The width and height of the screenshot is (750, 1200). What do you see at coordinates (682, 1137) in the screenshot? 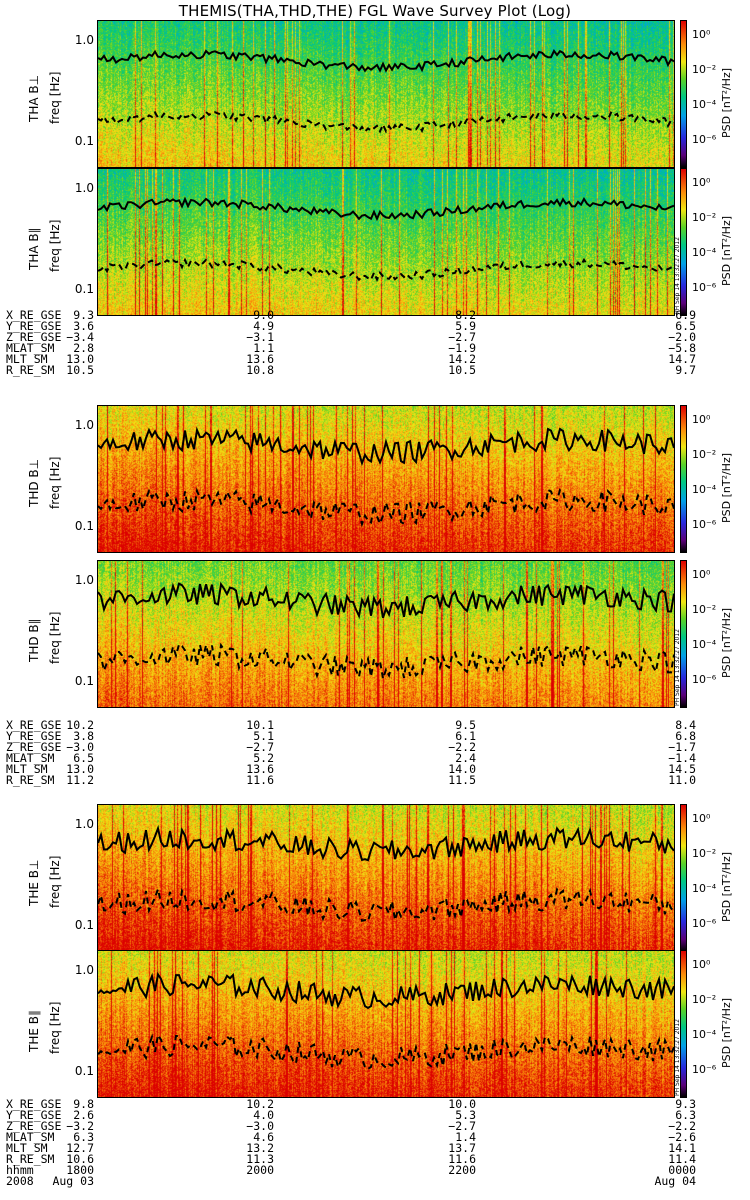
I see `ephemeris-value: −2.6` at bounding box center [682, 1137].